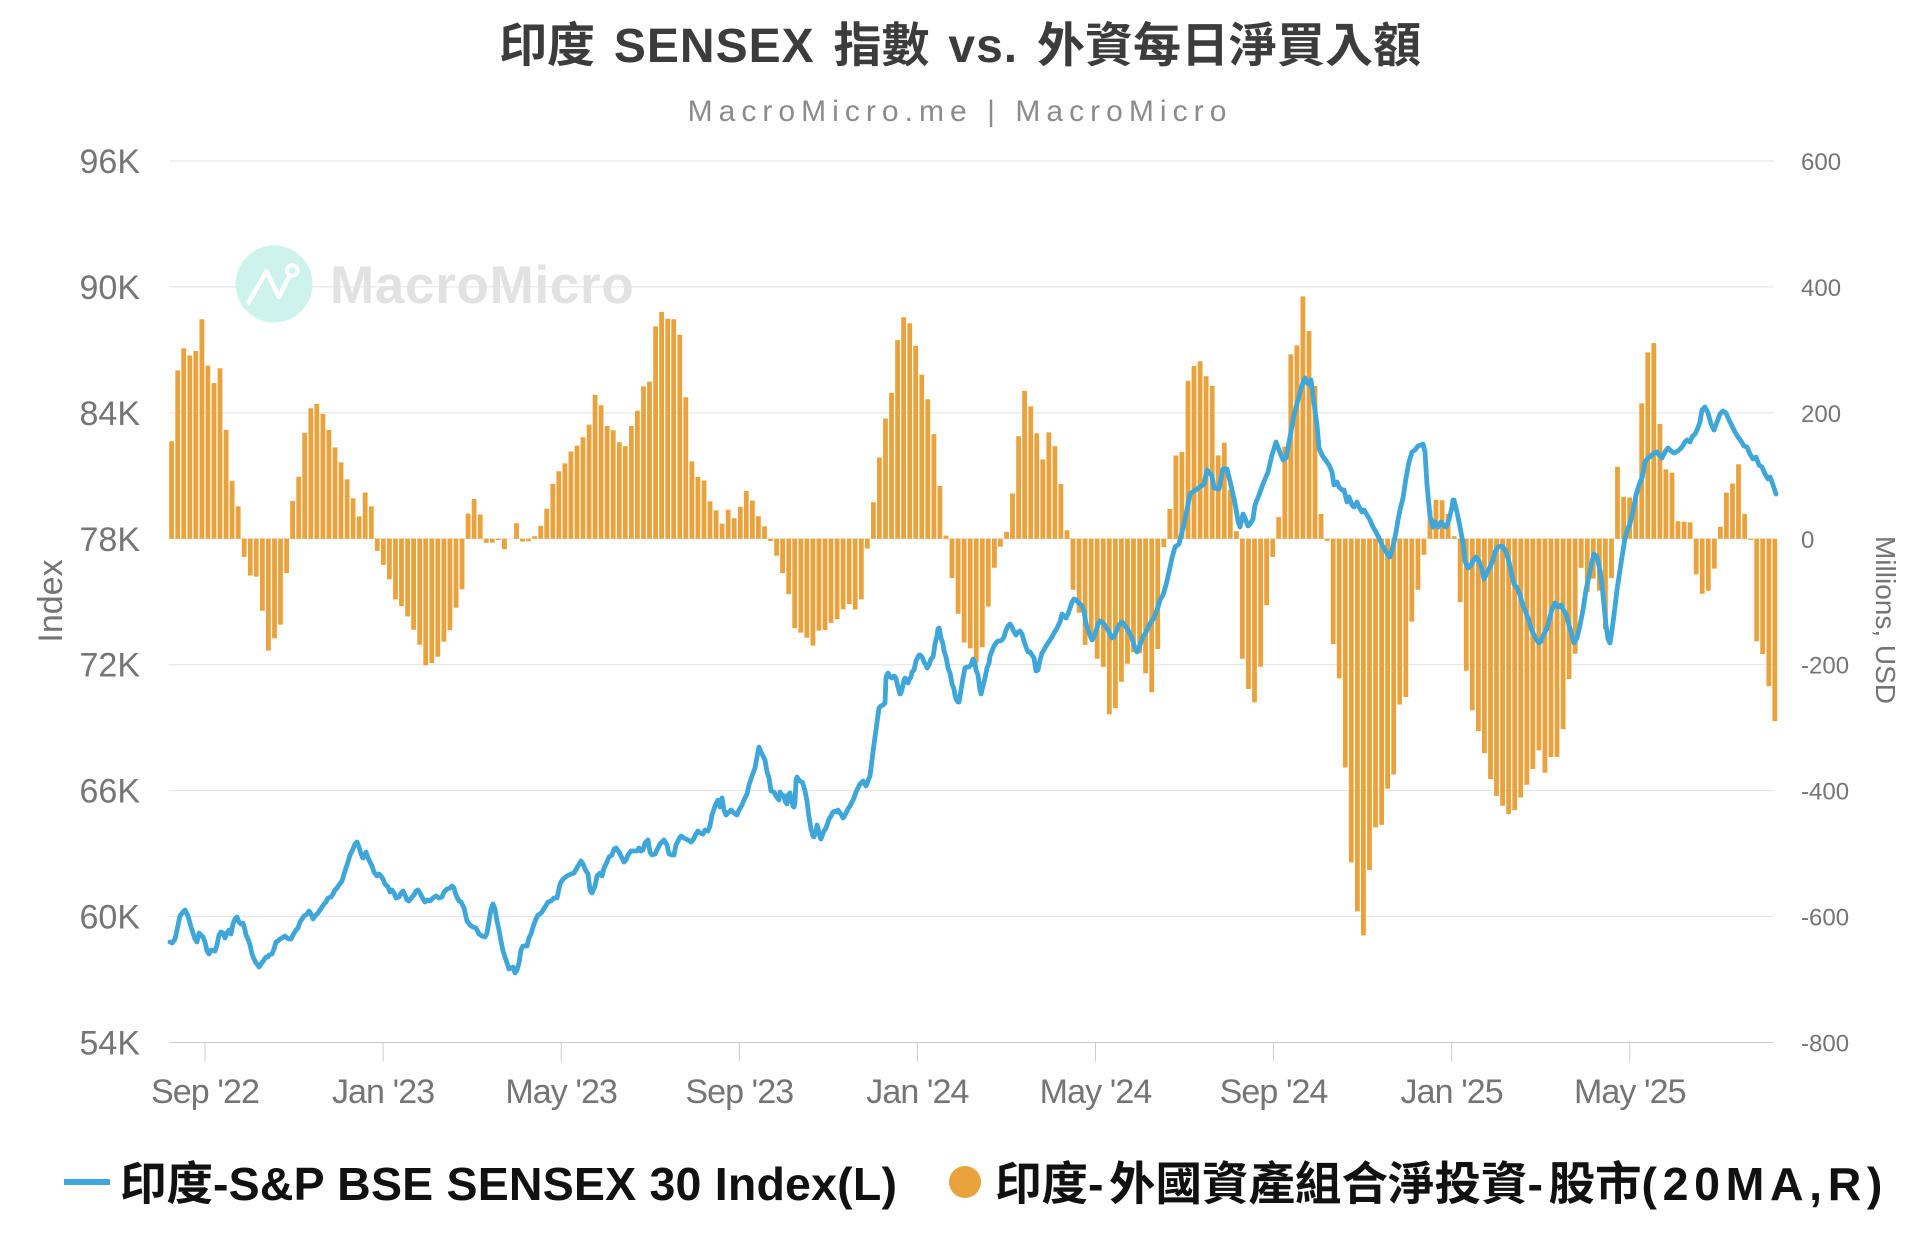  What do you see at coordinates (110, 414) in the screenshot?
I see `svg-text: 84K` at bounding box center [110, 414].